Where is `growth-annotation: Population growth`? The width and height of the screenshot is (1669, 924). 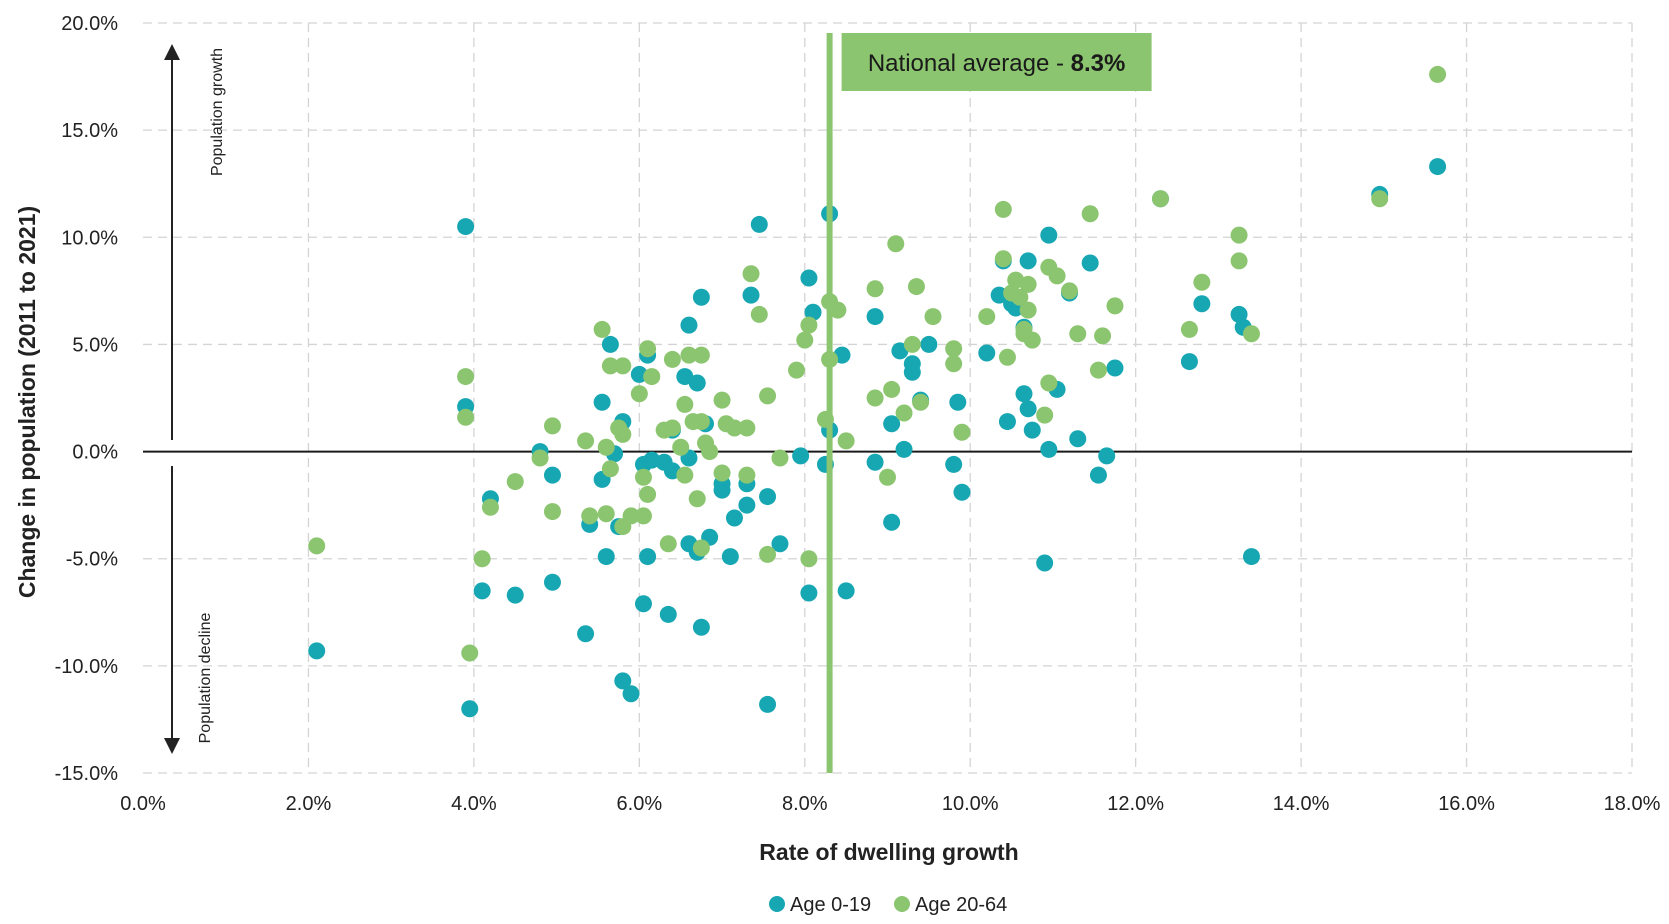 growth-annotation: Population growth is located at coordinates (195, 242).